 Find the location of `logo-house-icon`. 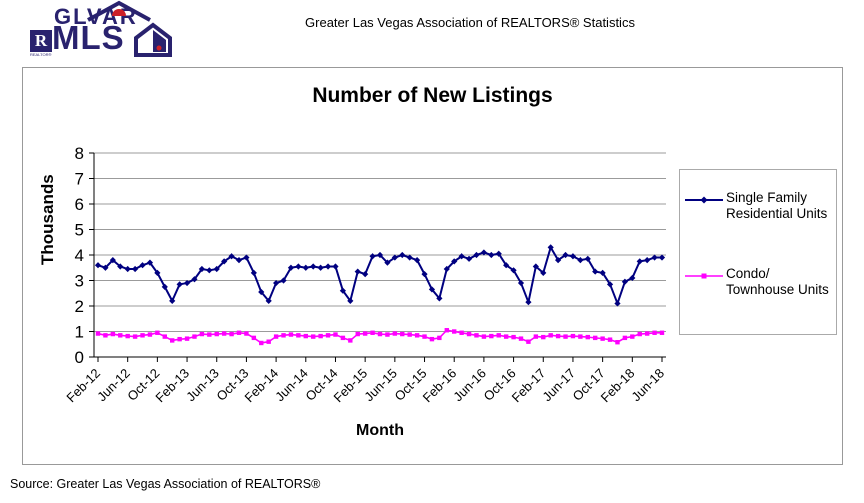

logo-house-icon is located at coordinates (153, 39).